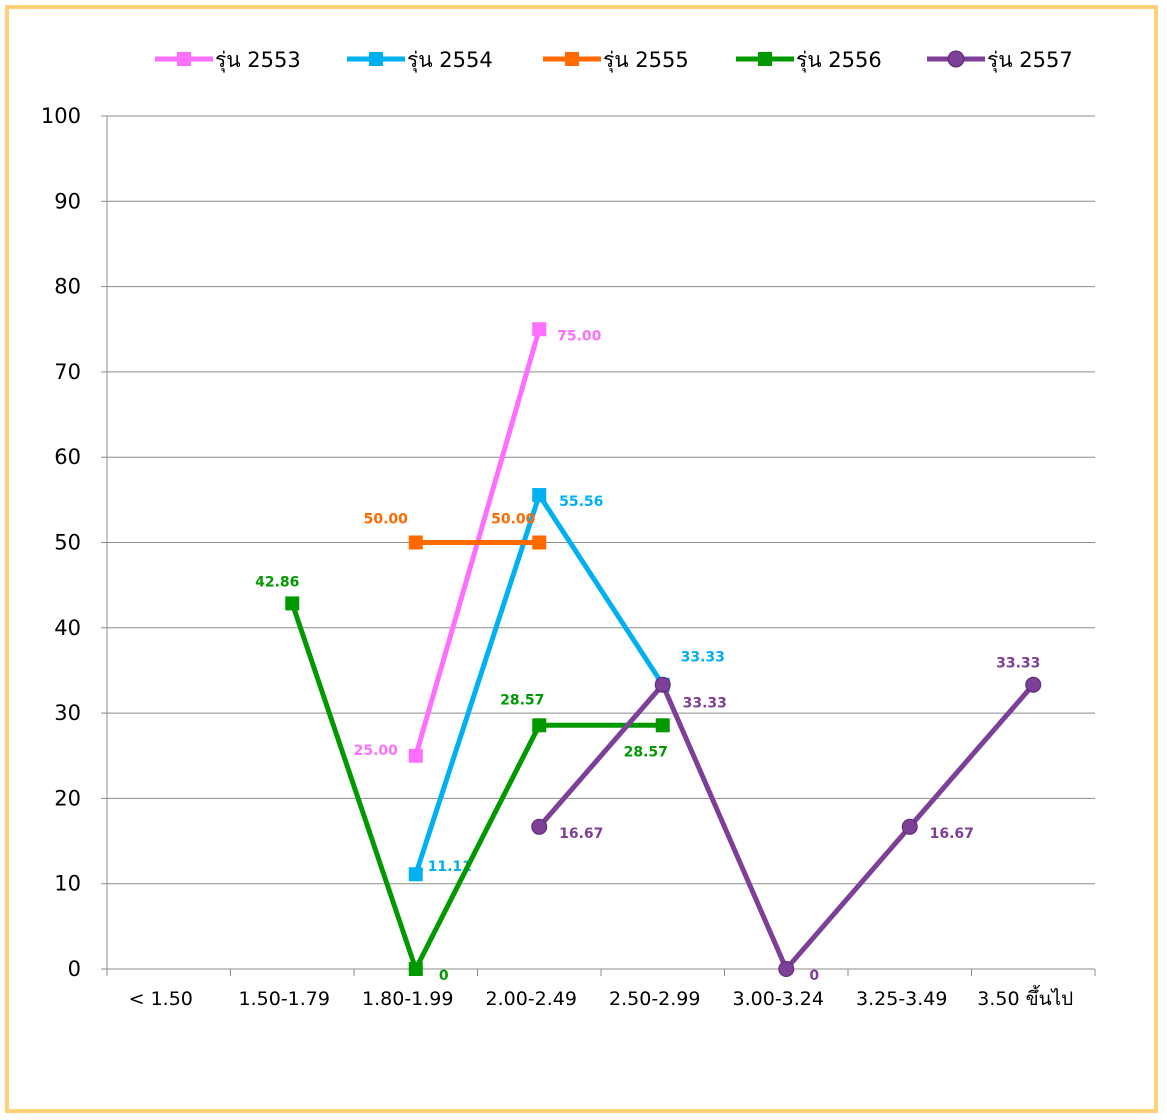 The image size is (1167, 1120). I want to click on legend-item-1: รุ่น 2554, so click(420, 60).